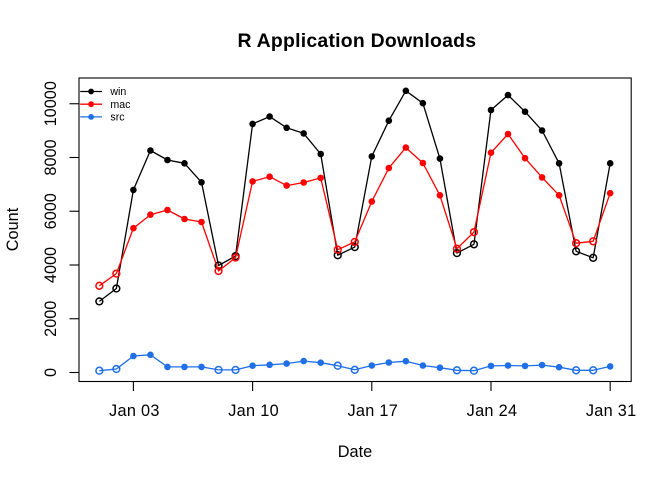  Describe the element at coordinates (356, 41) in the screenshot. I see `svg-text: R Application Downloads` at that location.